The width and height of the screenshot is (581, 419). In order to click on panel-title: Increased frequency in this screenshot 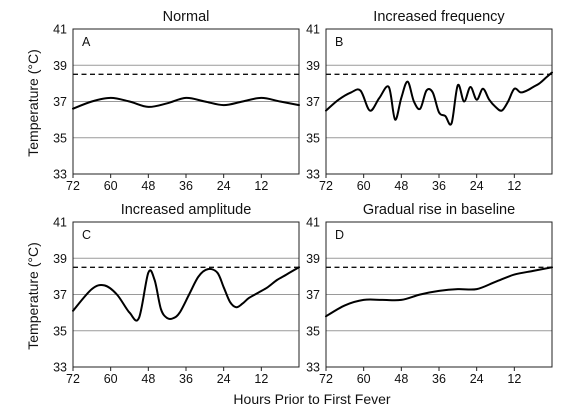, I will do `click(439, 17)`.